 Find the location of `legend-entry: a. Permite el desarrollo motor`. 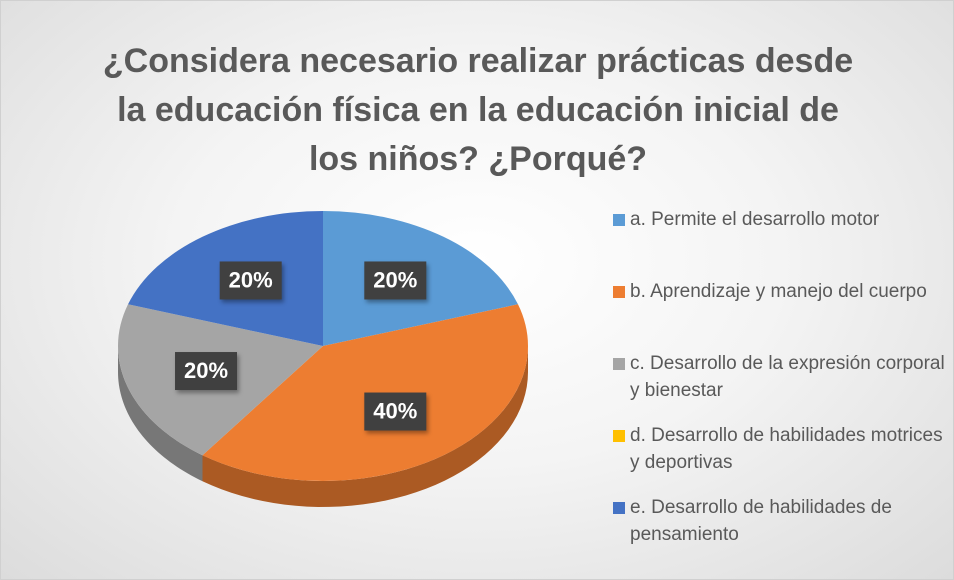

legend-entry: a. Permite el desarrollo motor is located at coordinates (780, 242).